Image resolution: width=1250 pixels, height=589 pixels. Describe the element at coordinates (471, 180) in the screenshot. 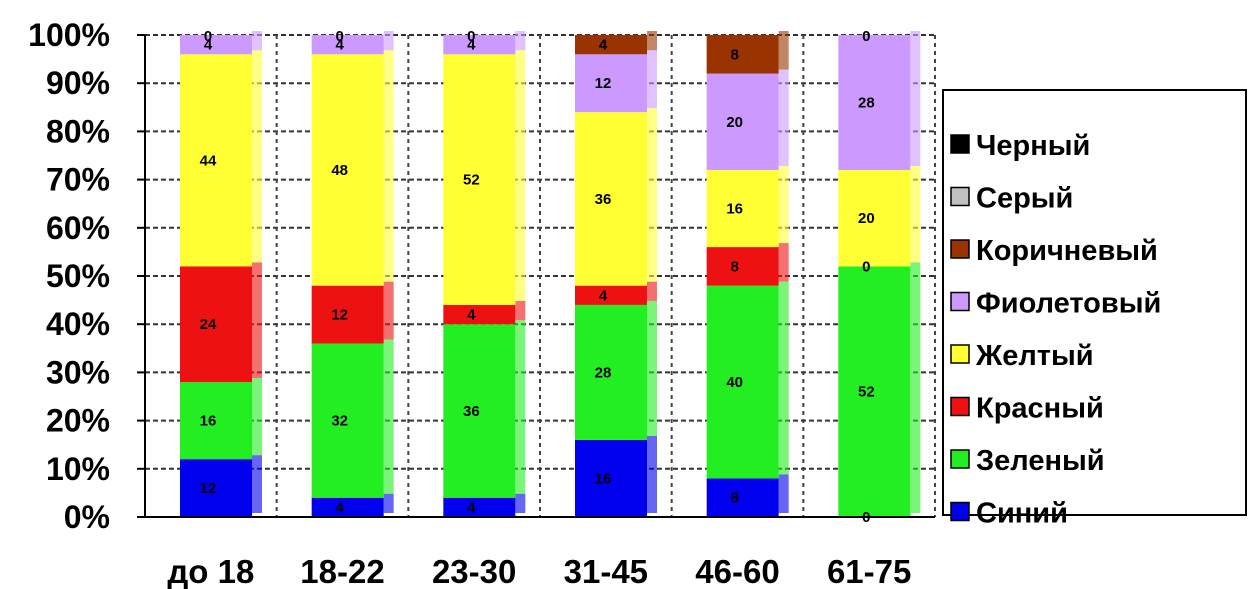

I see `data-label: 52` at that location.